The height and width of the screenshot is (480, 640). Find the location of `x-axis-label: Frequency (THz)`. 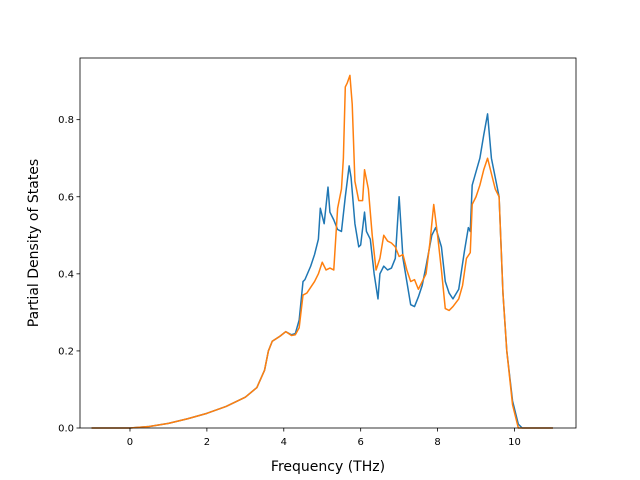

x-axis-label: Frequency (THz) is located at coordinates (328, 467).